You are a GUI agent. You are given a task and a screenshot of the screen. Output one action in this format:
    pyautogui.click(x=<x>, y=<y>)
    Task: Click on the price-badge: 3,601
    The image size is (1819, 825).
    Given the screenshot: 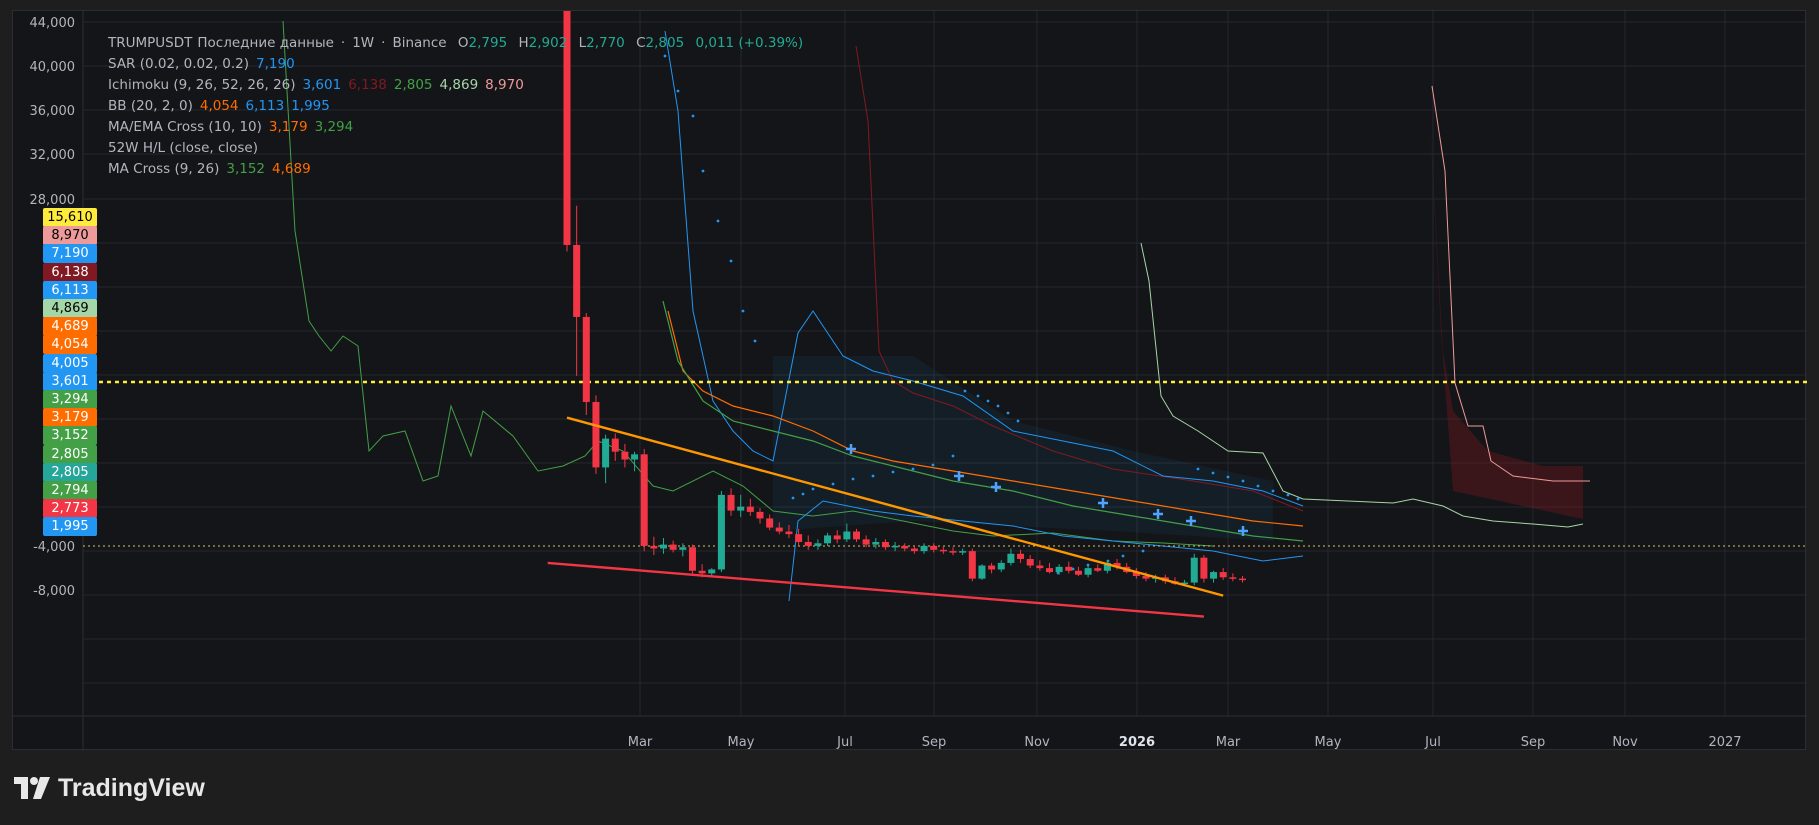 What is the action you would take?
    pyautogui.click(x=70, y=381)
    